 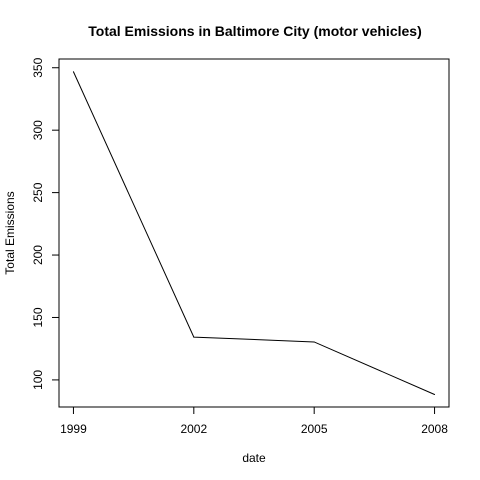 What do you see at coordinates (434, 429) in the screenshot?
I see `x-tick-label: 2008` at bounding box center [434, 429].